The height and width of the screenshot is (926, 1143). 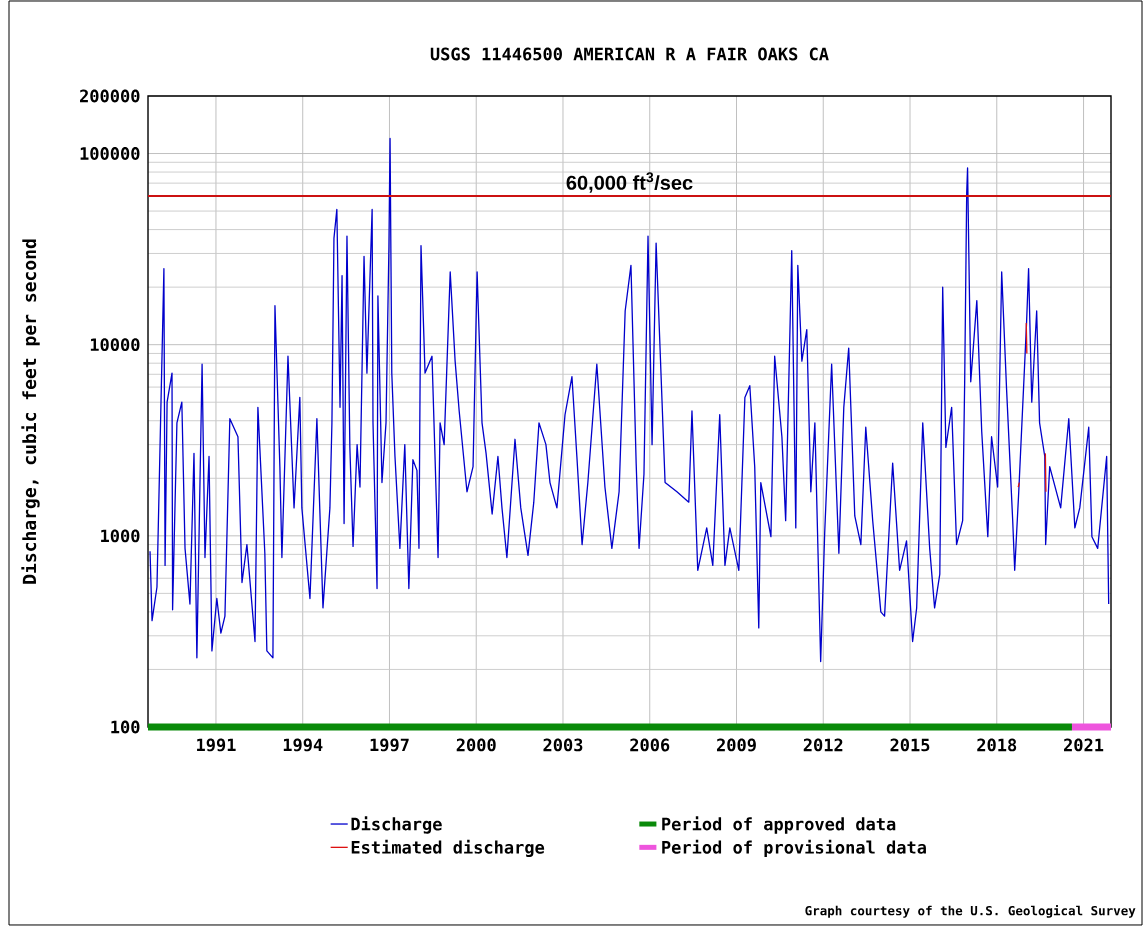 I want to click on x-tick-label: 2015, so click(x=910, y=745).